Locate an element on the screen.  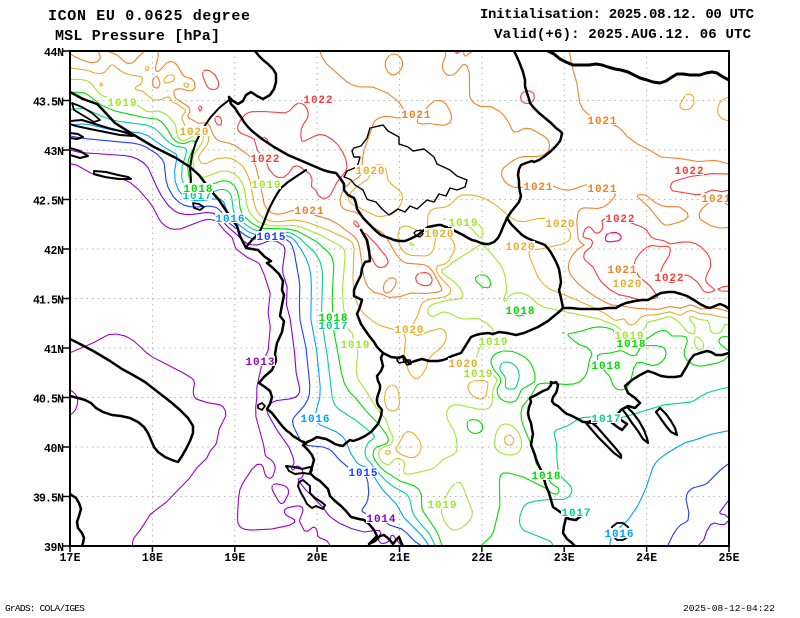
svg-text: 39.5N is located at coordinates (48, 499).